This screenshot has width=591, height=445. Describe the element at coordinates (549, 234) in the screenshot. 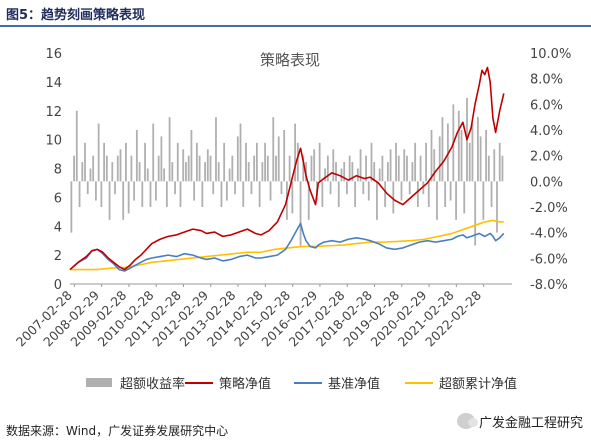

I see `y2-tick-label: -4.0%` at that location.